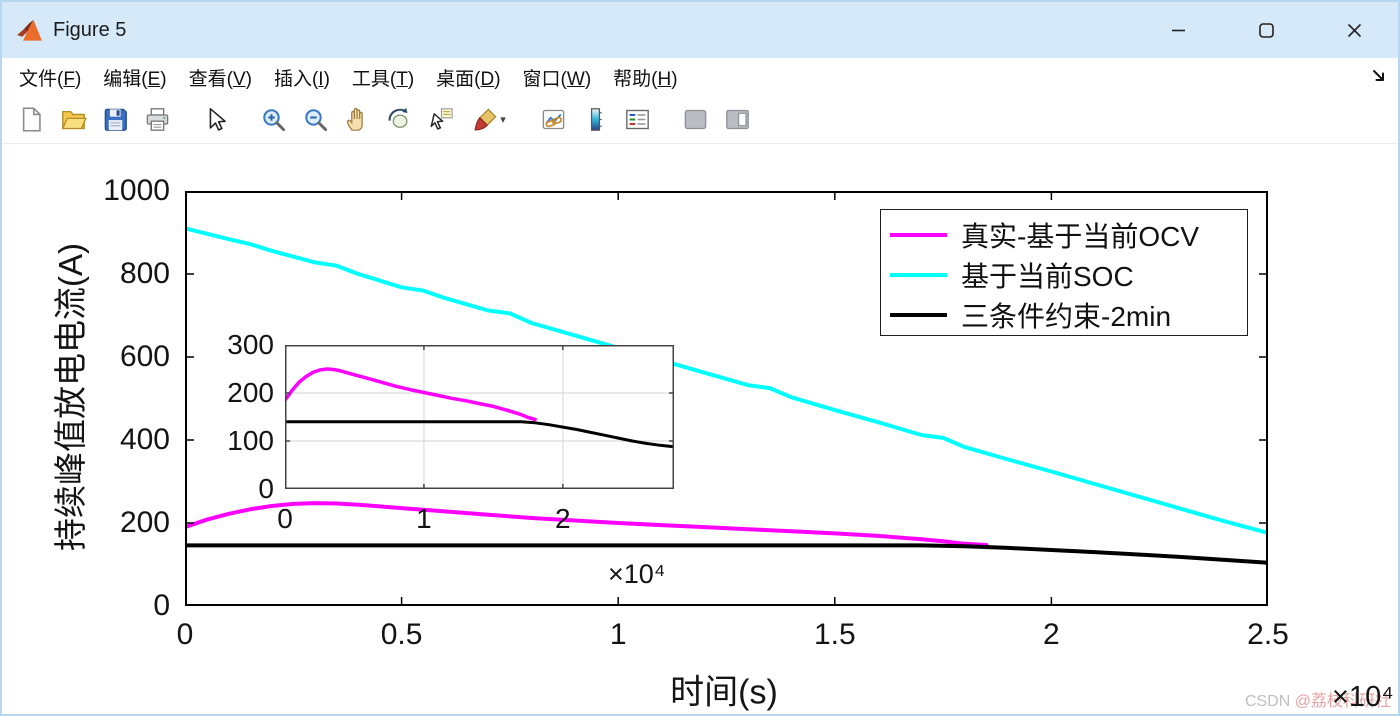 The width and height of the screenshot is (1400, 716). What do you see at coordinates (411, 394) in the screenshot?
I see `series-line-true-ocv-inset` at bounding box center [411, 394].